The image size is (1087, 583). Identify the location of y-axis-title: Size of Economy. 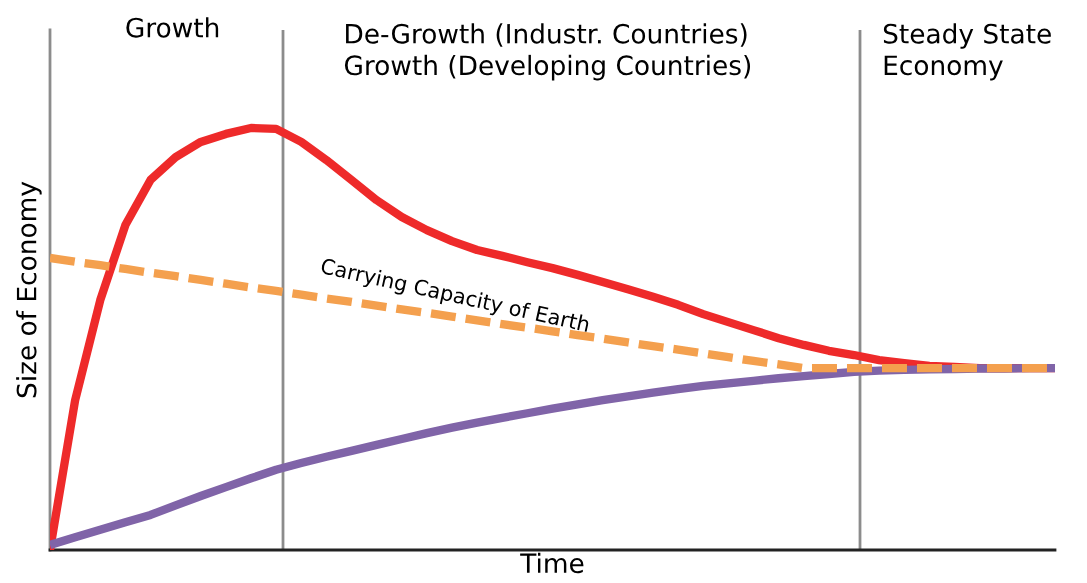
(29, 289).